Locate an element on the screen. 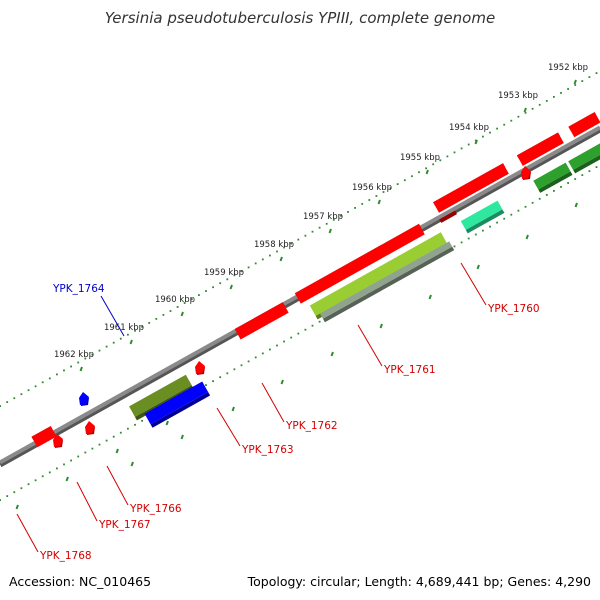 This screenshot has width=600, height=600. scale-tick-label: 1956 kbp is located at coordinates (372, 188).